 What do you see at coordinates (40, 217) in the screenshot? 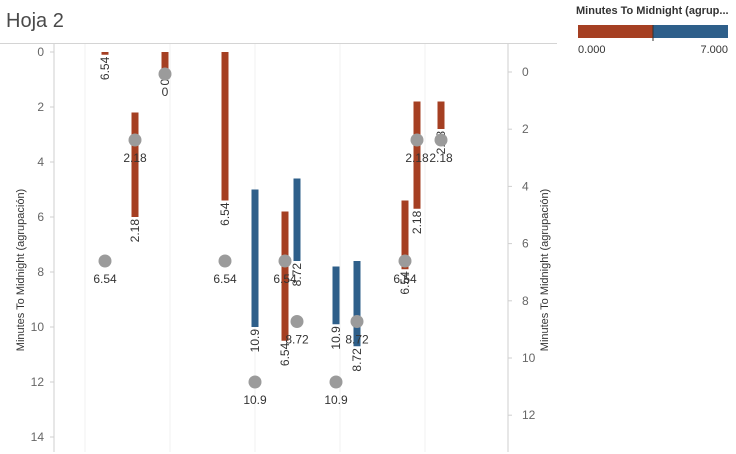
I see `left-tick-label: 6` at bounding box center [40, 217].